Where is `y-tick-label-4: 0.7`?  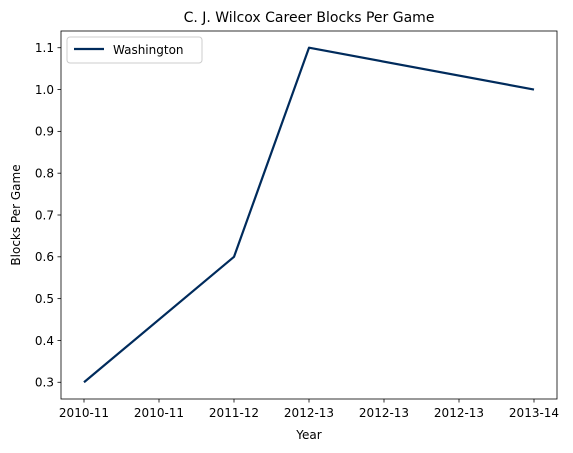 y-tick-label-4: 0.7 is located at coordinates (44, 215).